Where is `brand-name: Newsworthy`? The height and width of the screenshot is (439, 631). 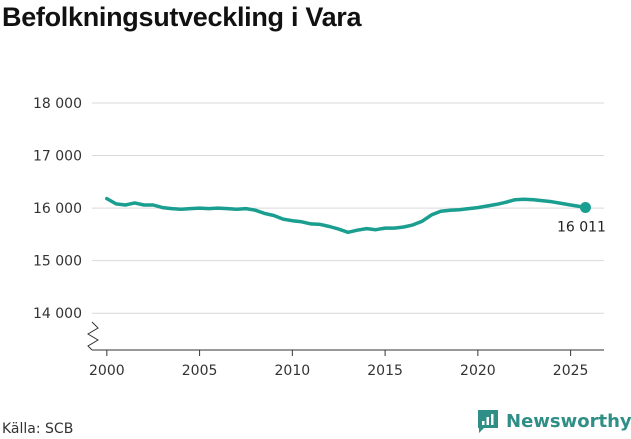 brand-name: Newsworthy is located at coordinates (568, 421).